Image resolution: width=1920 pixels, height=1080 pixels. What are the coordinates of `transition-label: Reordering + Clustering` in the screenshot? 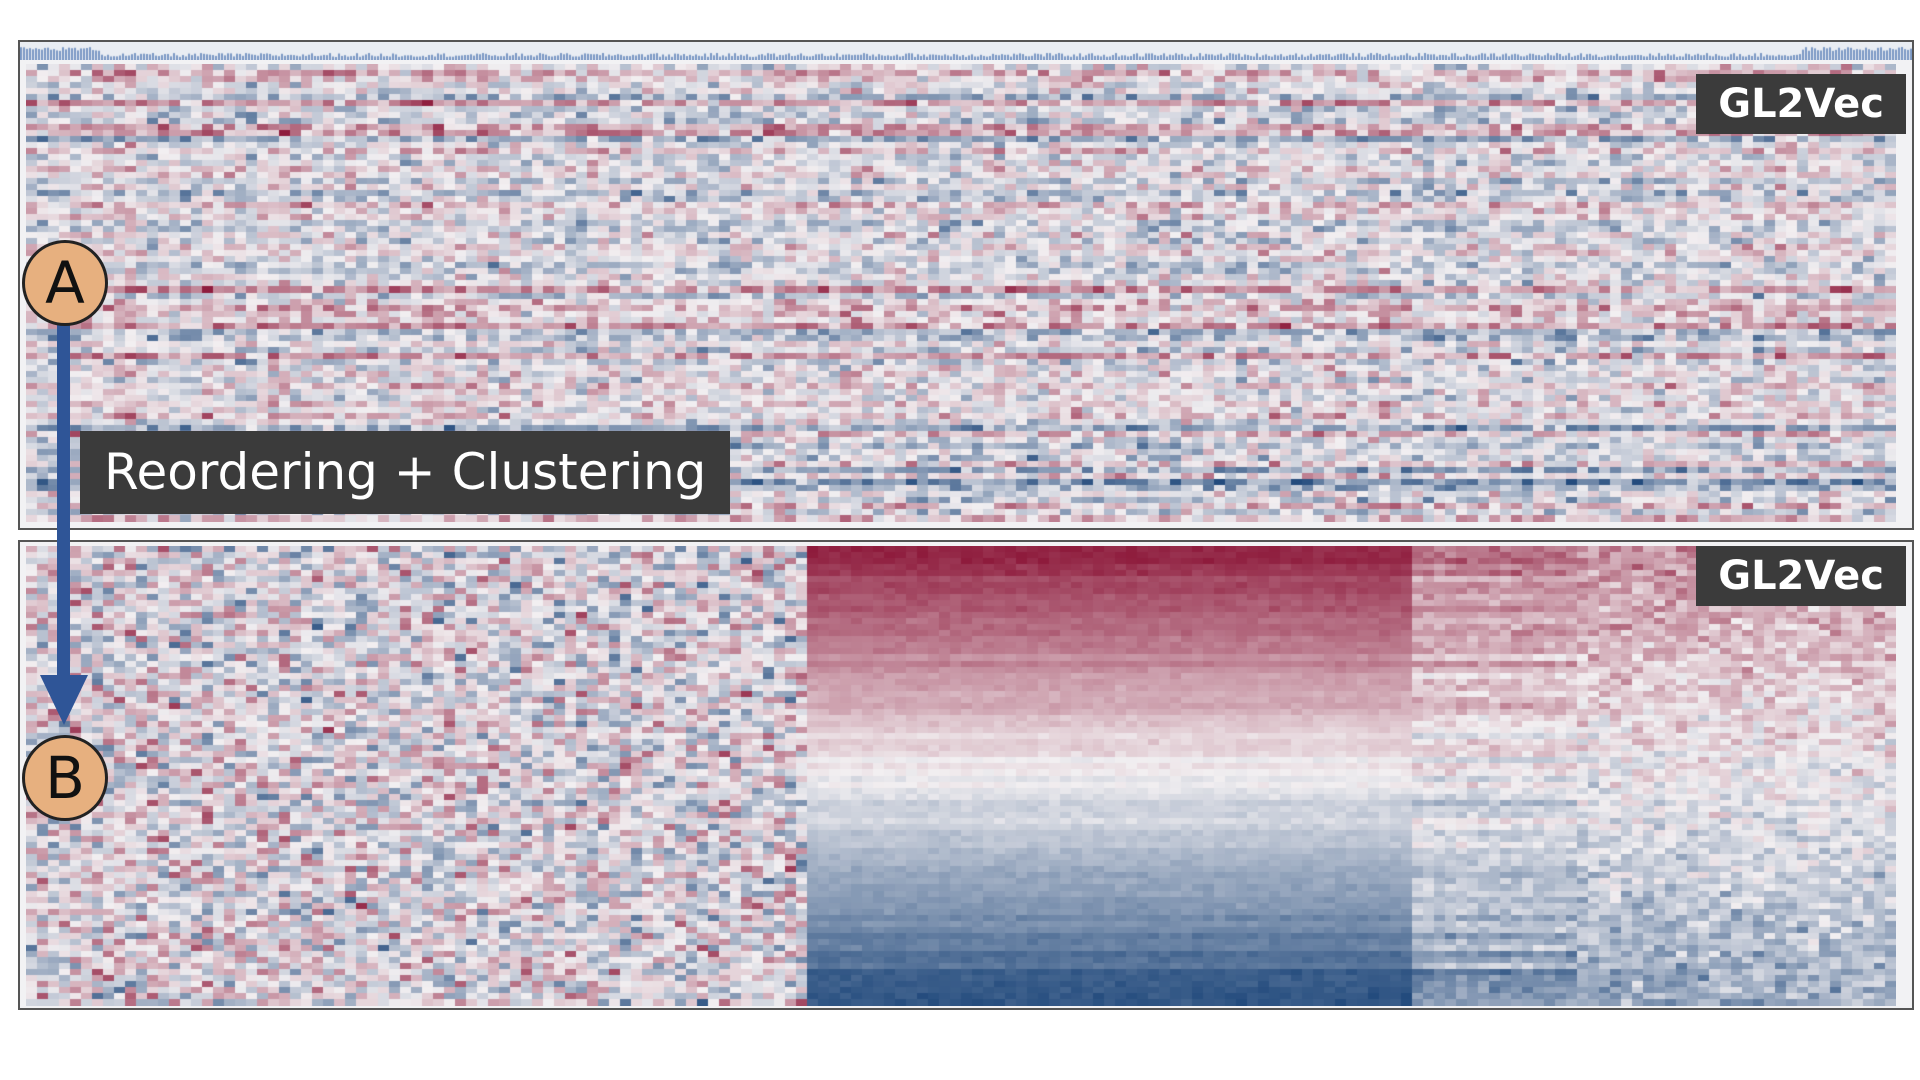 It's located at (405, 472).